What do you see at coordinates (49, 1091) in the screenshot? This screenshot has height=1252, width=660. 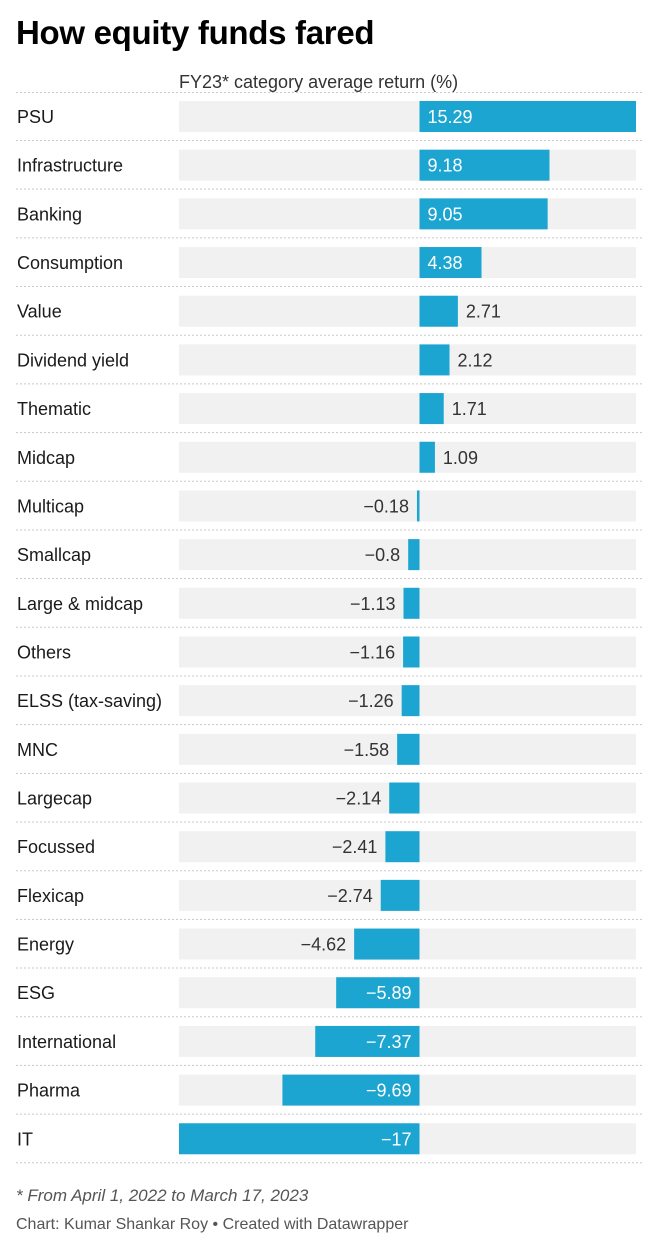 I see `category-label: Pharma` at bounding box center [49, 1091].